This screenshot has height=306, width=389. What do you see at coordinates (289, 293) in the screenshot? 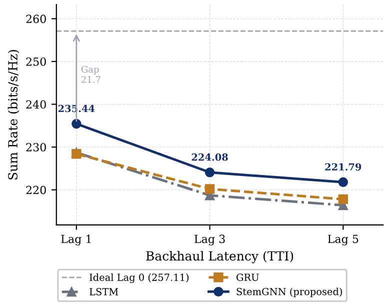
I see `legend-label: StemGNN (proposed)` at bounding box center [289, 293].